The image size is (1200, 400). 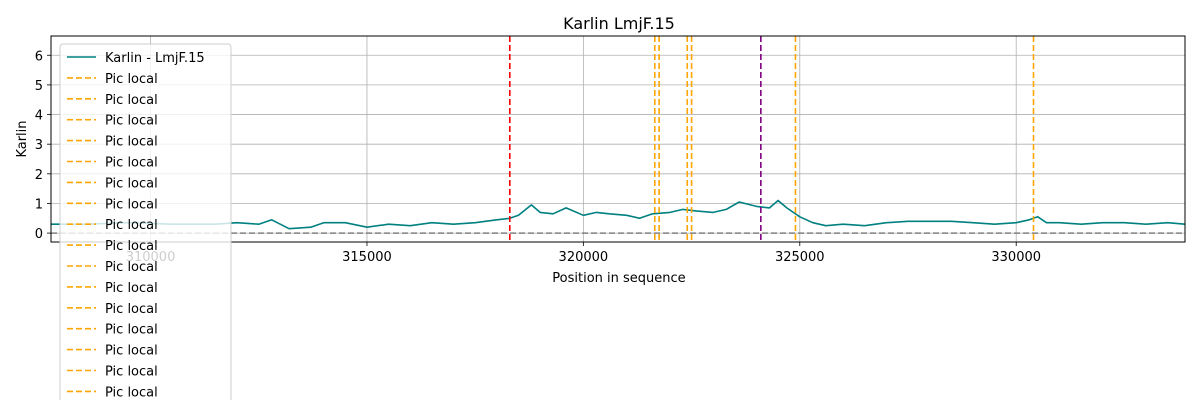 What do you see at coordinates (367, 257) in the screenshot?
I see `x-tick-label: 315000` at bounding box center [367, 257].